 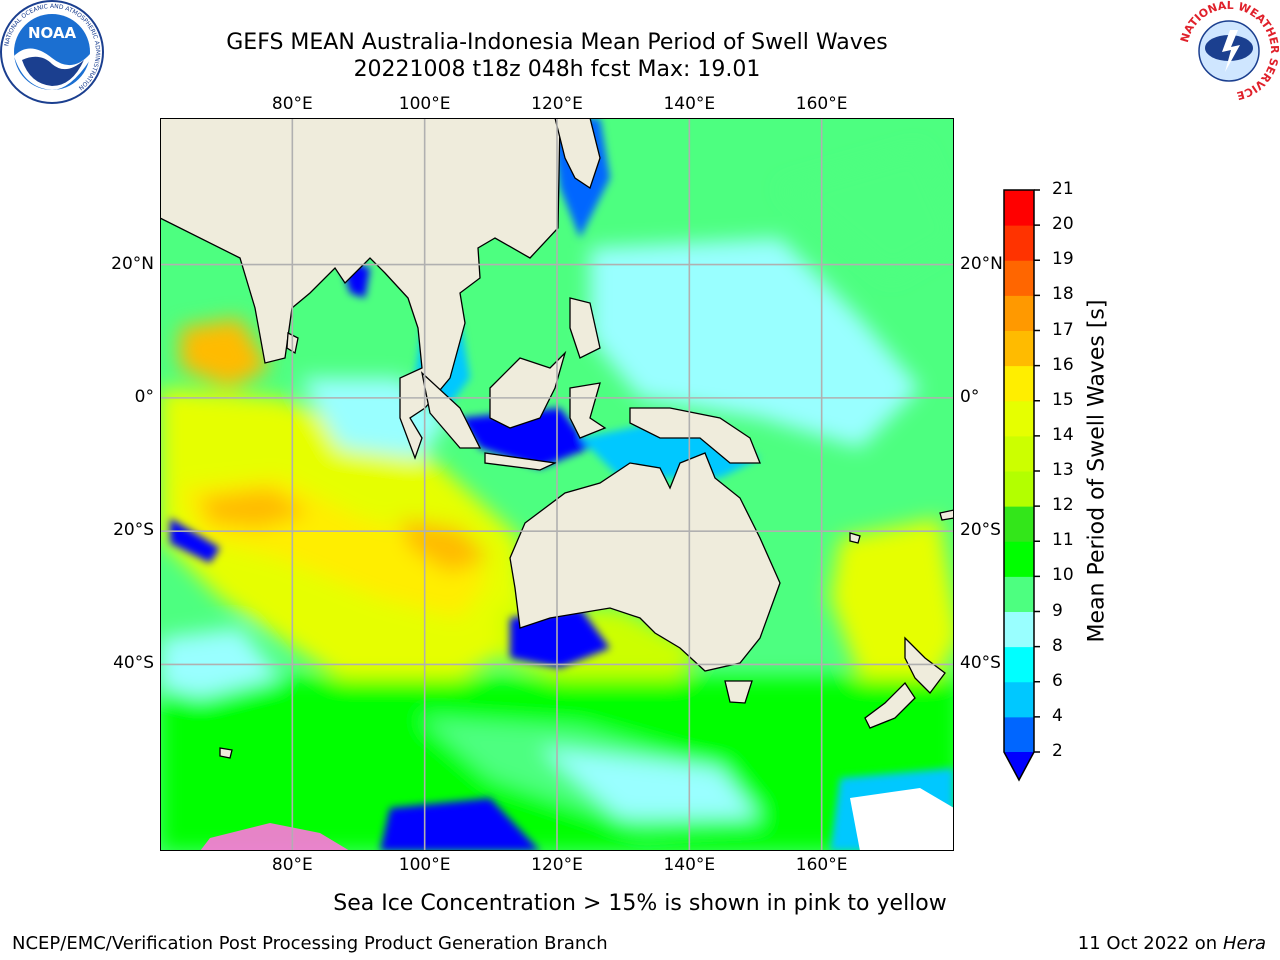 What do you see at coordinates (1063, 399) in the screenshot?
I see `colorbar-tick-label: 15` at bounding box center [1063, 399].